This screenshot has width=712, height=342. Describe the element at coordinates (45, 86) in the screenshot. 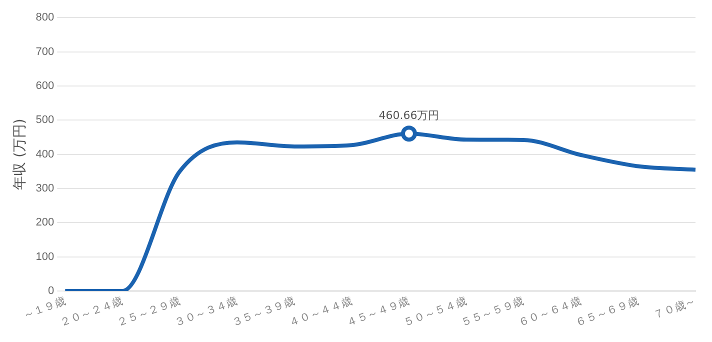

I see `y-tick-label: 600` at that location.